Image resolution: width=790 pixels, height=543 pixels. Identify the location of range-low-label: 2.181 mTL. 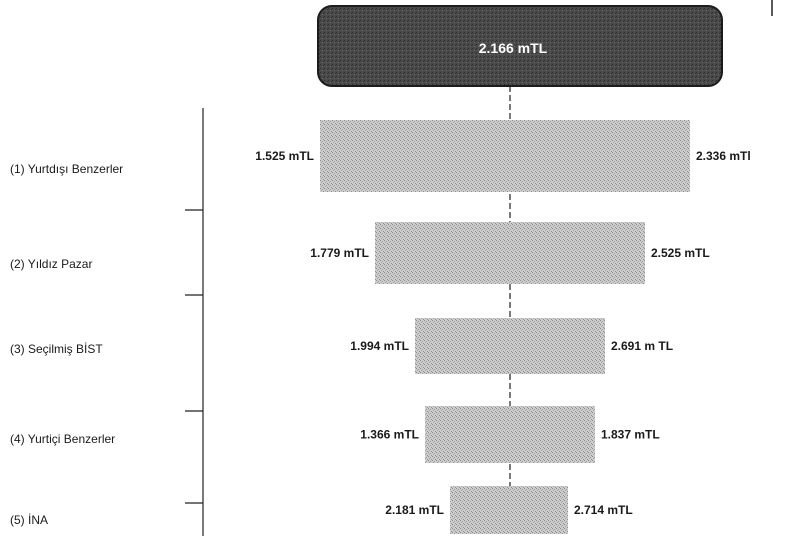
(414, 510).